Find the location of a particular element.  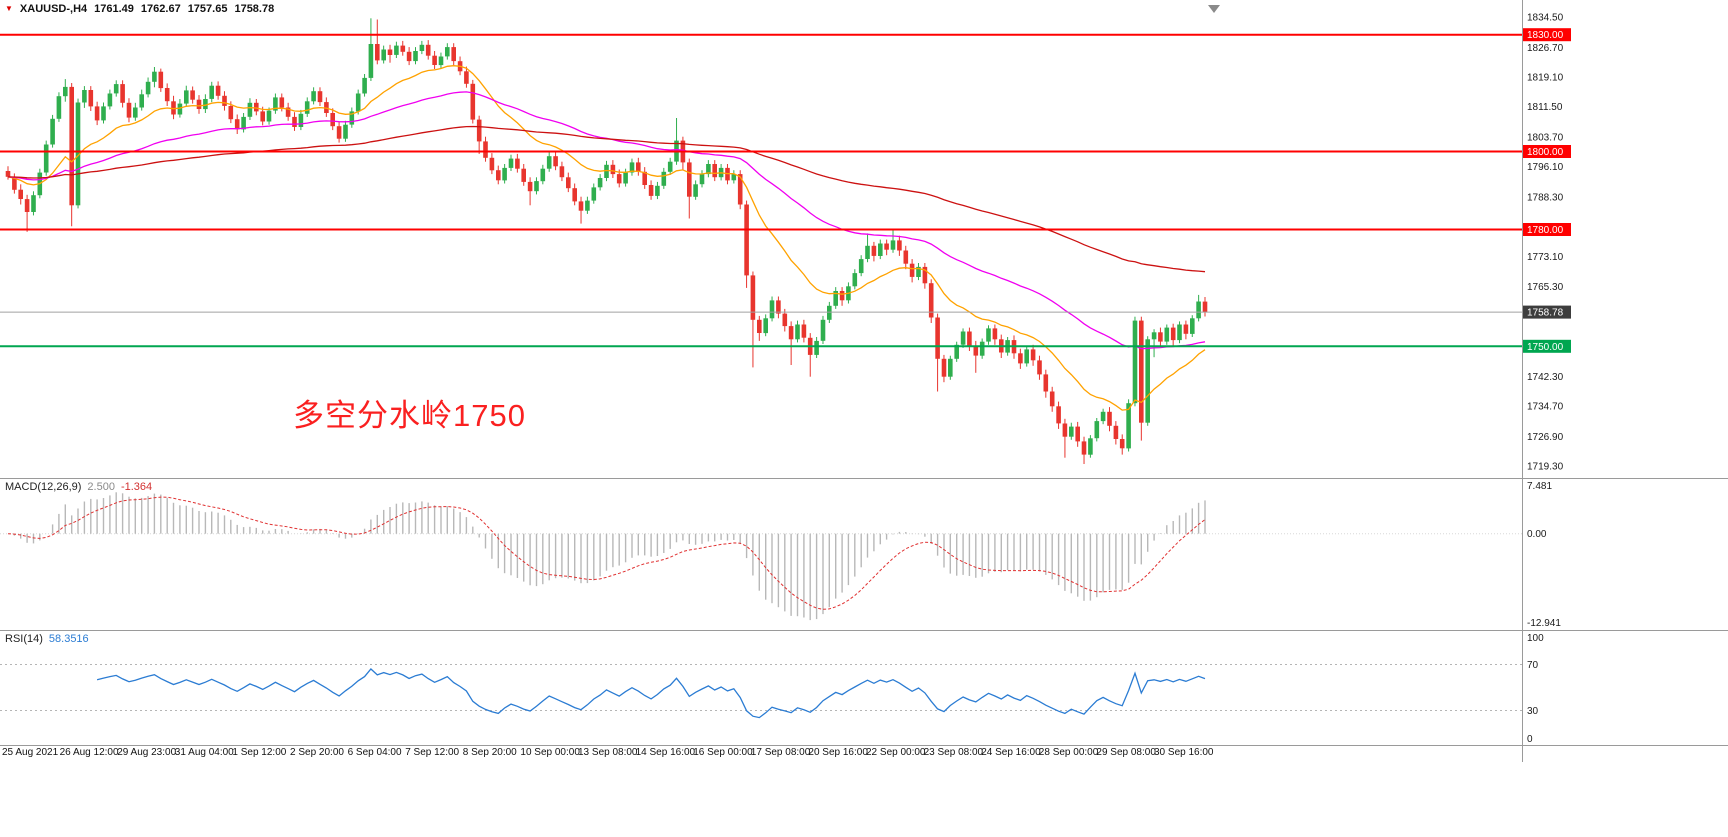

macd-signal-line is located at coordinates (606, 553).